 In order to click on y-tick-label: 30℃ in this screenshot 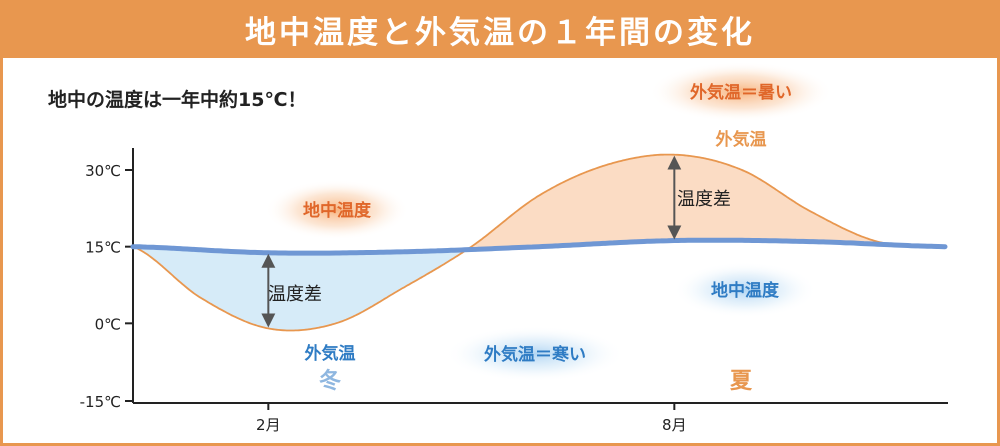, I will do `click(103, 171)`.